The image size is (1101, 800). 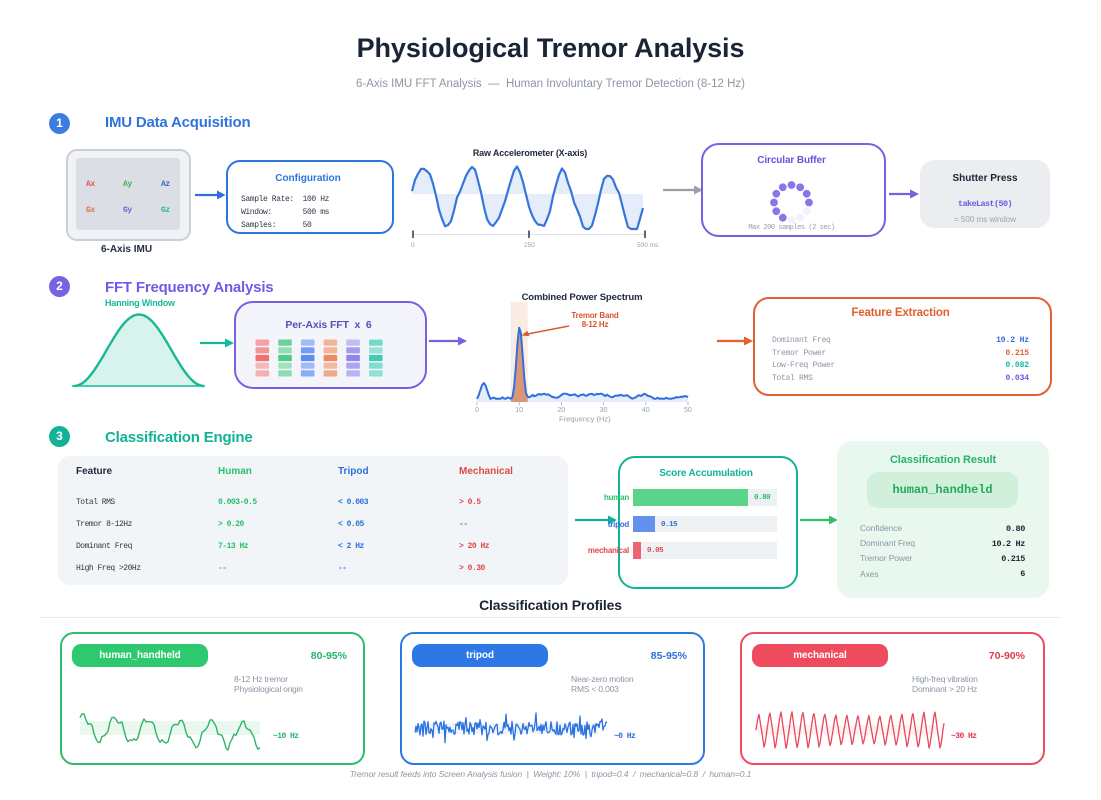 What do you see at coordinates (529, 245) in the screenshot?
I see `svg-text: 250` at bounding box center [529, 245].